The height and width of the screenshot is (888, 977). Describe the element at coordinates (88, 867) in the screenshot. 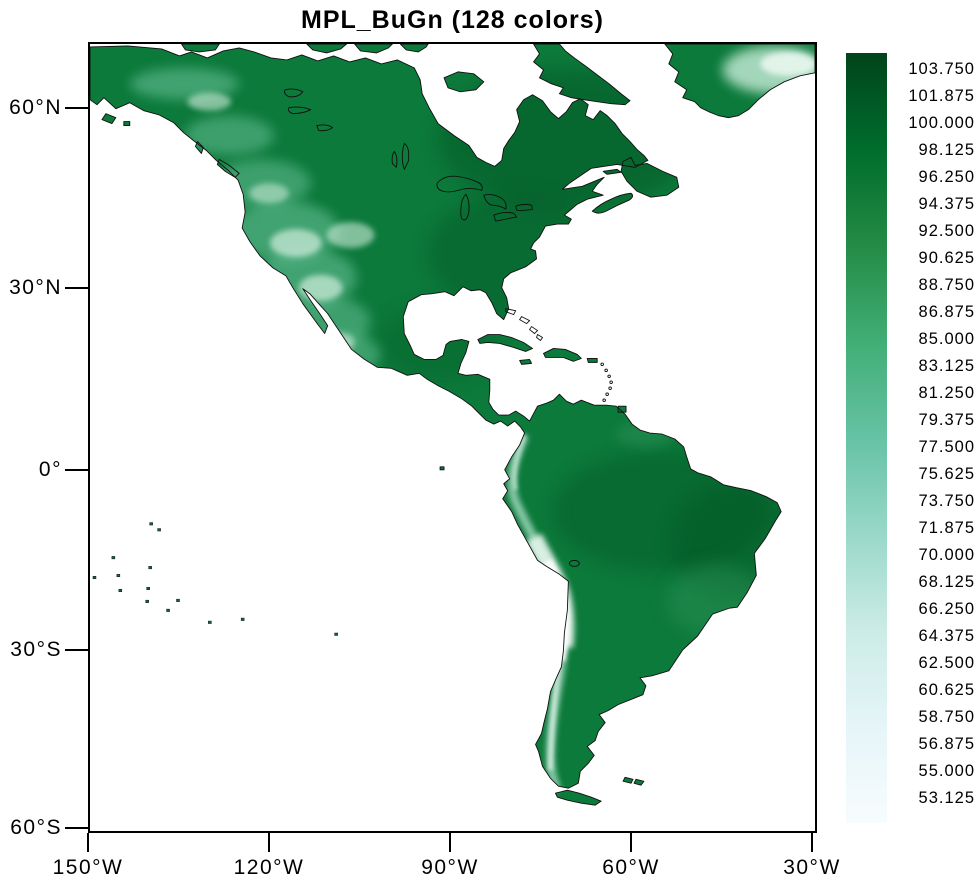

I see `x-axis-label: 150°W` at that location.